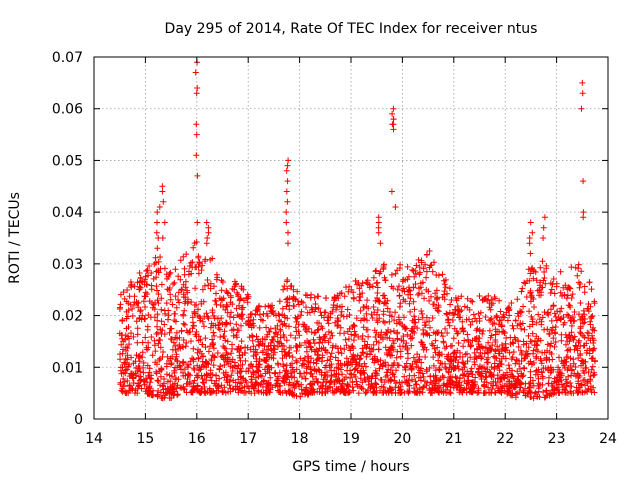 Image resolution: width=640 pixels, height=480 pixels. I want to click on y-tick-labels: 0 0.01 0.02 0.03 0.04 0.05 0.06 0.07, so click(67, 239).